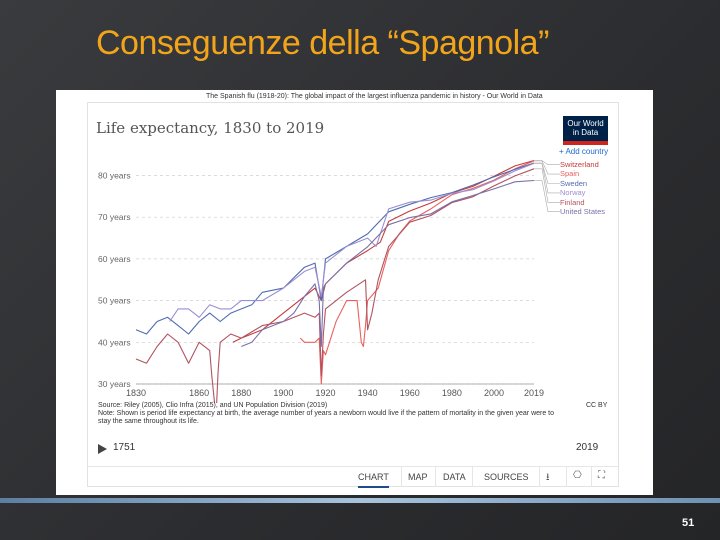 The image size is (720, 540). I want to click on owid-logo: Our World in Data, so click(585, 130).